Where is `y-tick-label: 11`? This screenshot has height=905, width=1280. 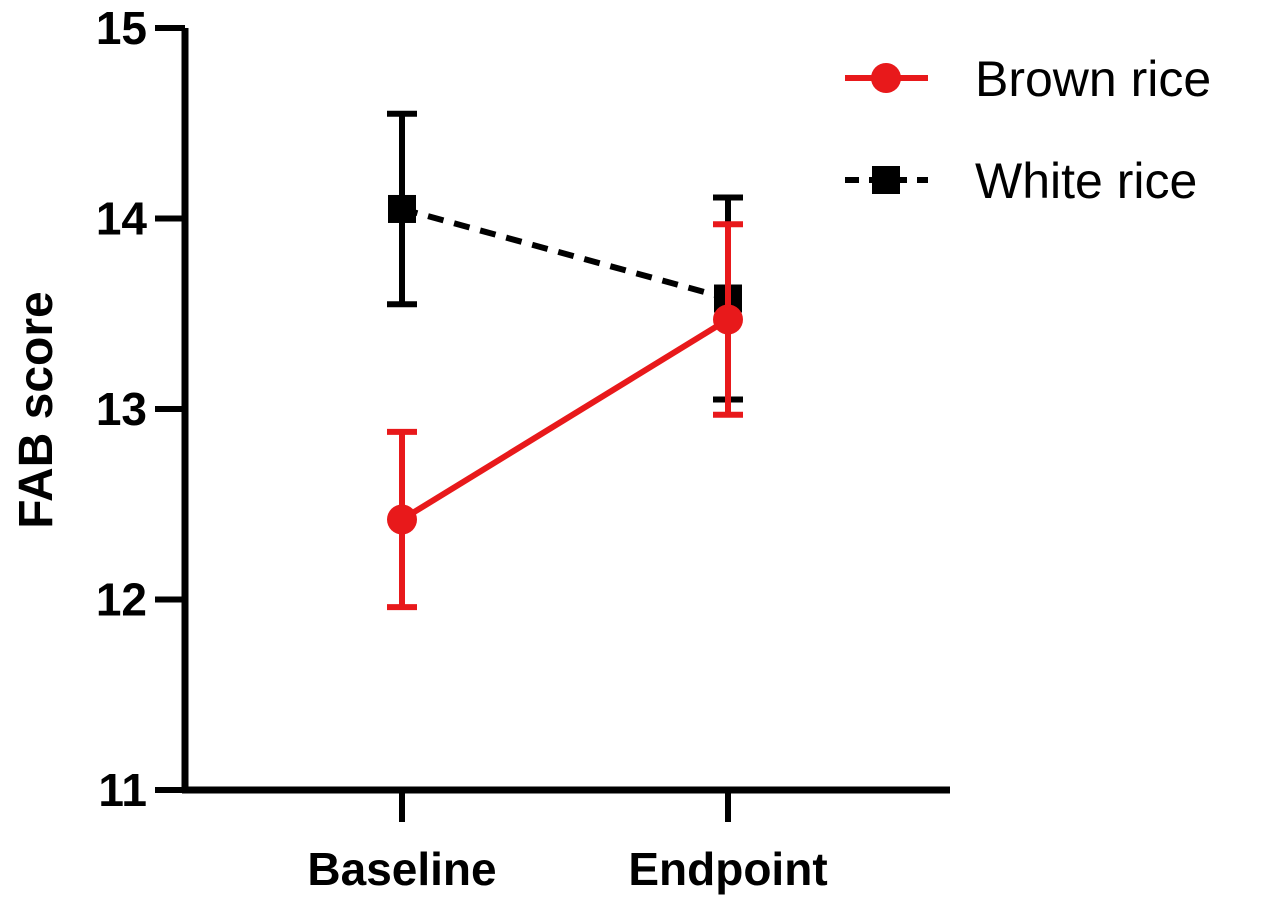 y-tick-label: 11 is located at coordinates (122, 790).